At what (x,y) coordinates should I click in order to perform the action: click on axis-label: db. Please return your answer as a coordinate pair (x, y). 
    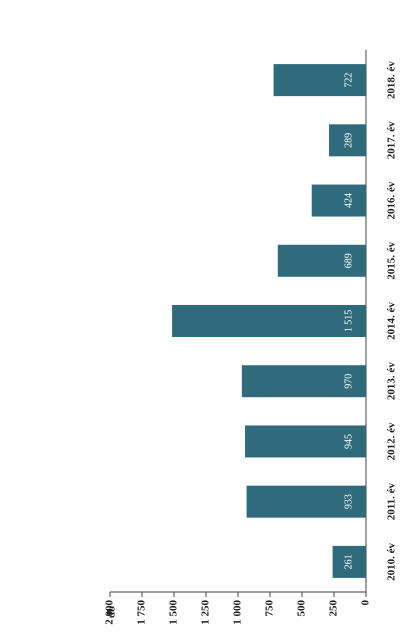
    Looking at the image, I should click on (112, 612).